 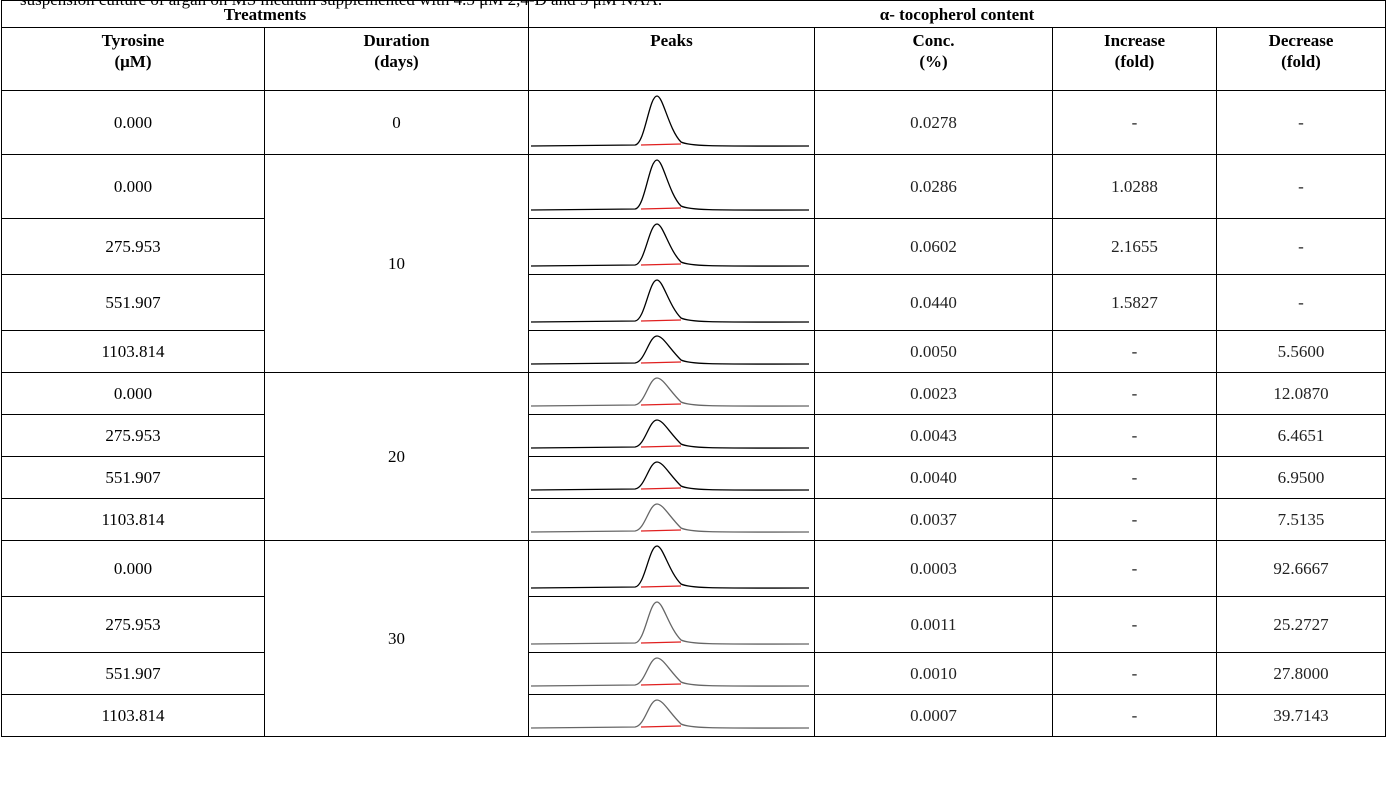 I want to click on treatments-header: Treatments, so click(x=265, y=14).